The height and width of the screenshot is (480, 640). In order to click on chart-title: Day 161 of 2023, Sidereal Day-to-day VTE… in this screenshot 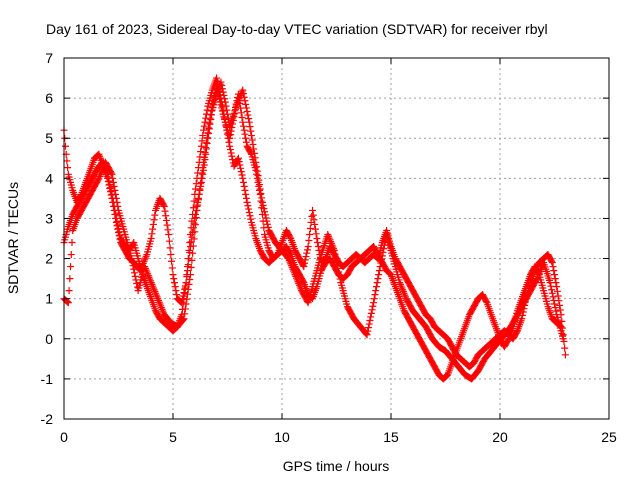, I will do `click(297, 29)`.